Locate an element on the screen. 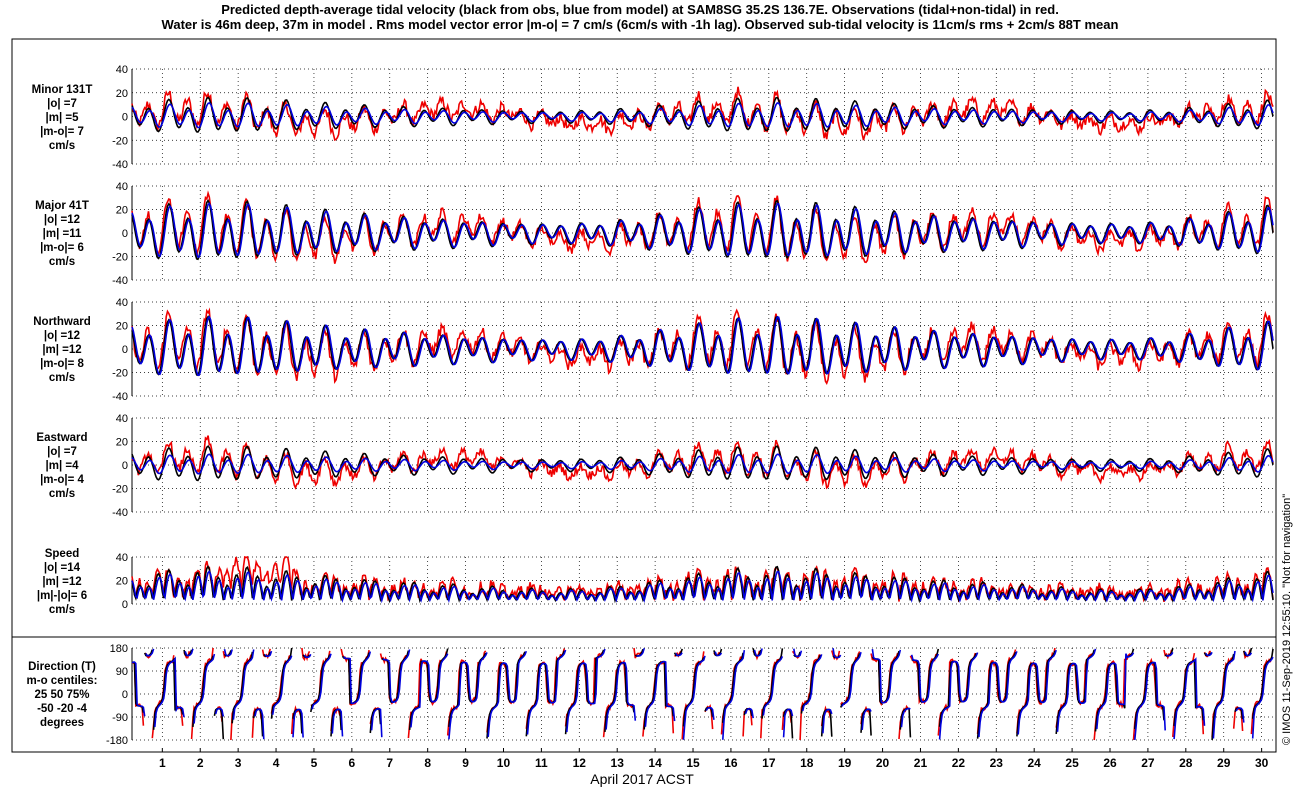 Image resolution: width=1300 pixels, height=800 pixels. panel-label-line: |m| =4 is located at coordinates (63, 466).